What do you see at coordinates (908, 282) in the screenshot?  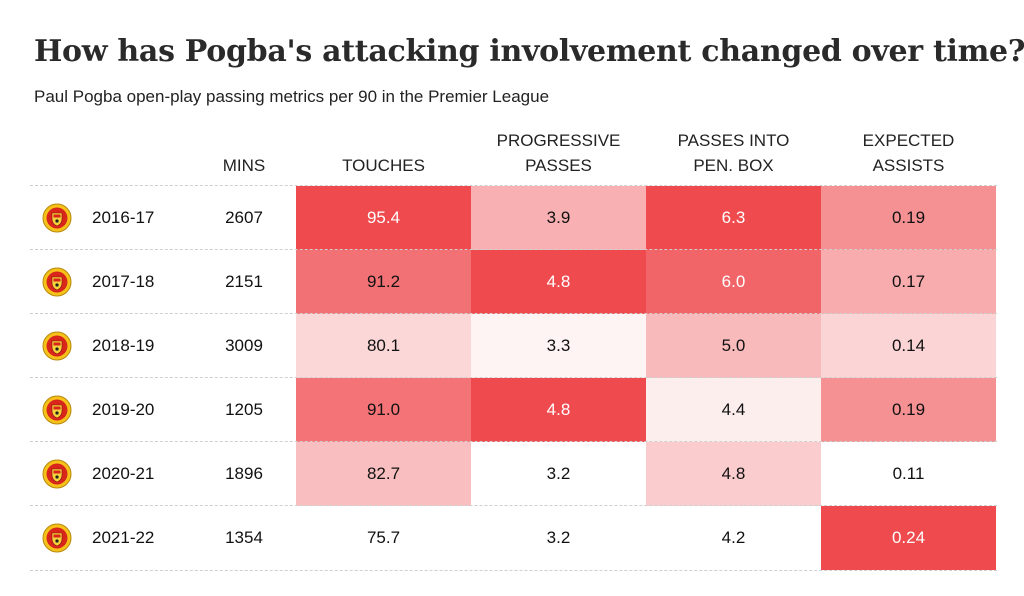 I see `heat-cell-expected-assists: 0.17` at bounding box center [908, 282].